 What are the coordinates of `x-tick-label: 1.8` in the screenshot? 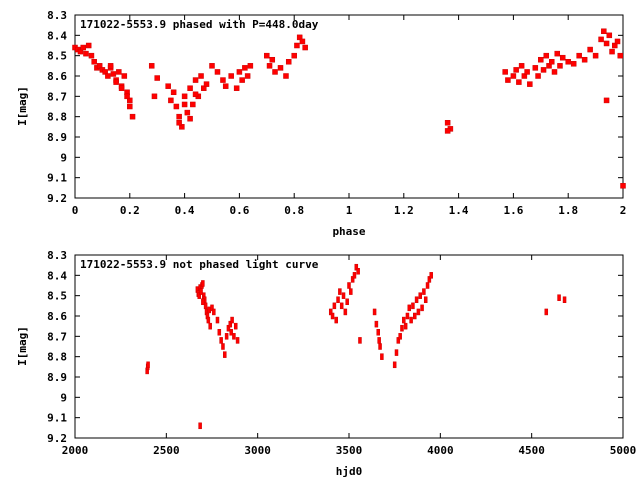 It's located at (568, 210).